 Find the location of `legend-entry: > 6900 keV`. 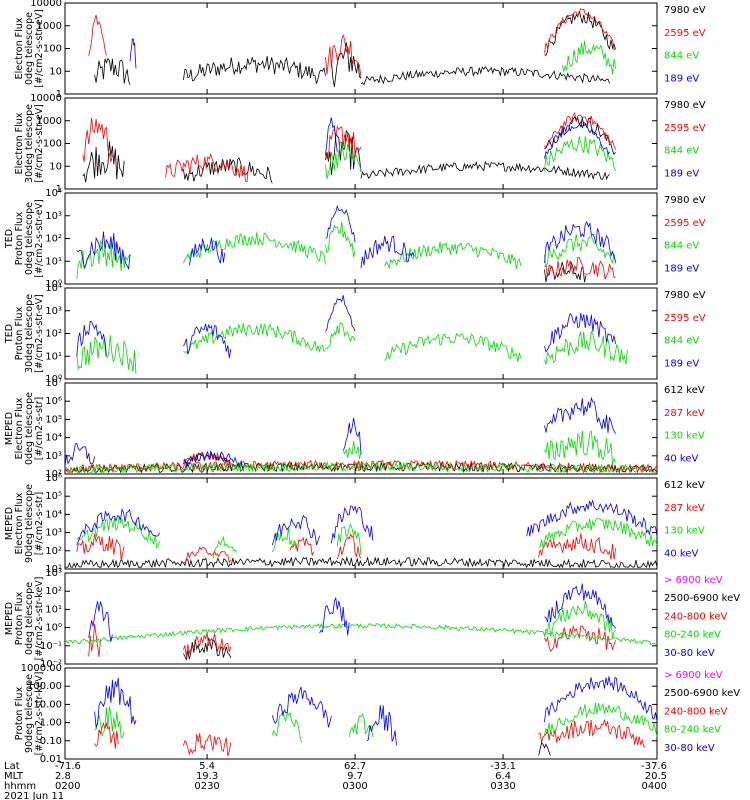

legend-entry: > 6900 keV is located at coordinates (693, 580).